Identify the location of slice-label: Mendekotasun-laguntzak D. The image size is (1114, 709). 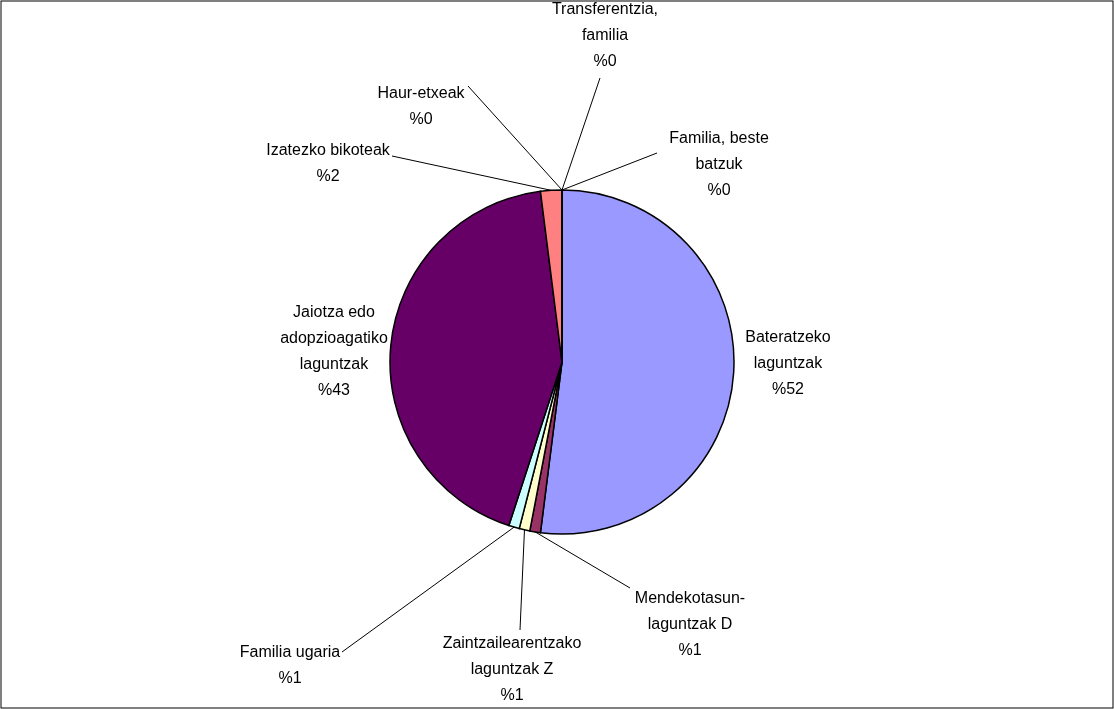
(690, 610).